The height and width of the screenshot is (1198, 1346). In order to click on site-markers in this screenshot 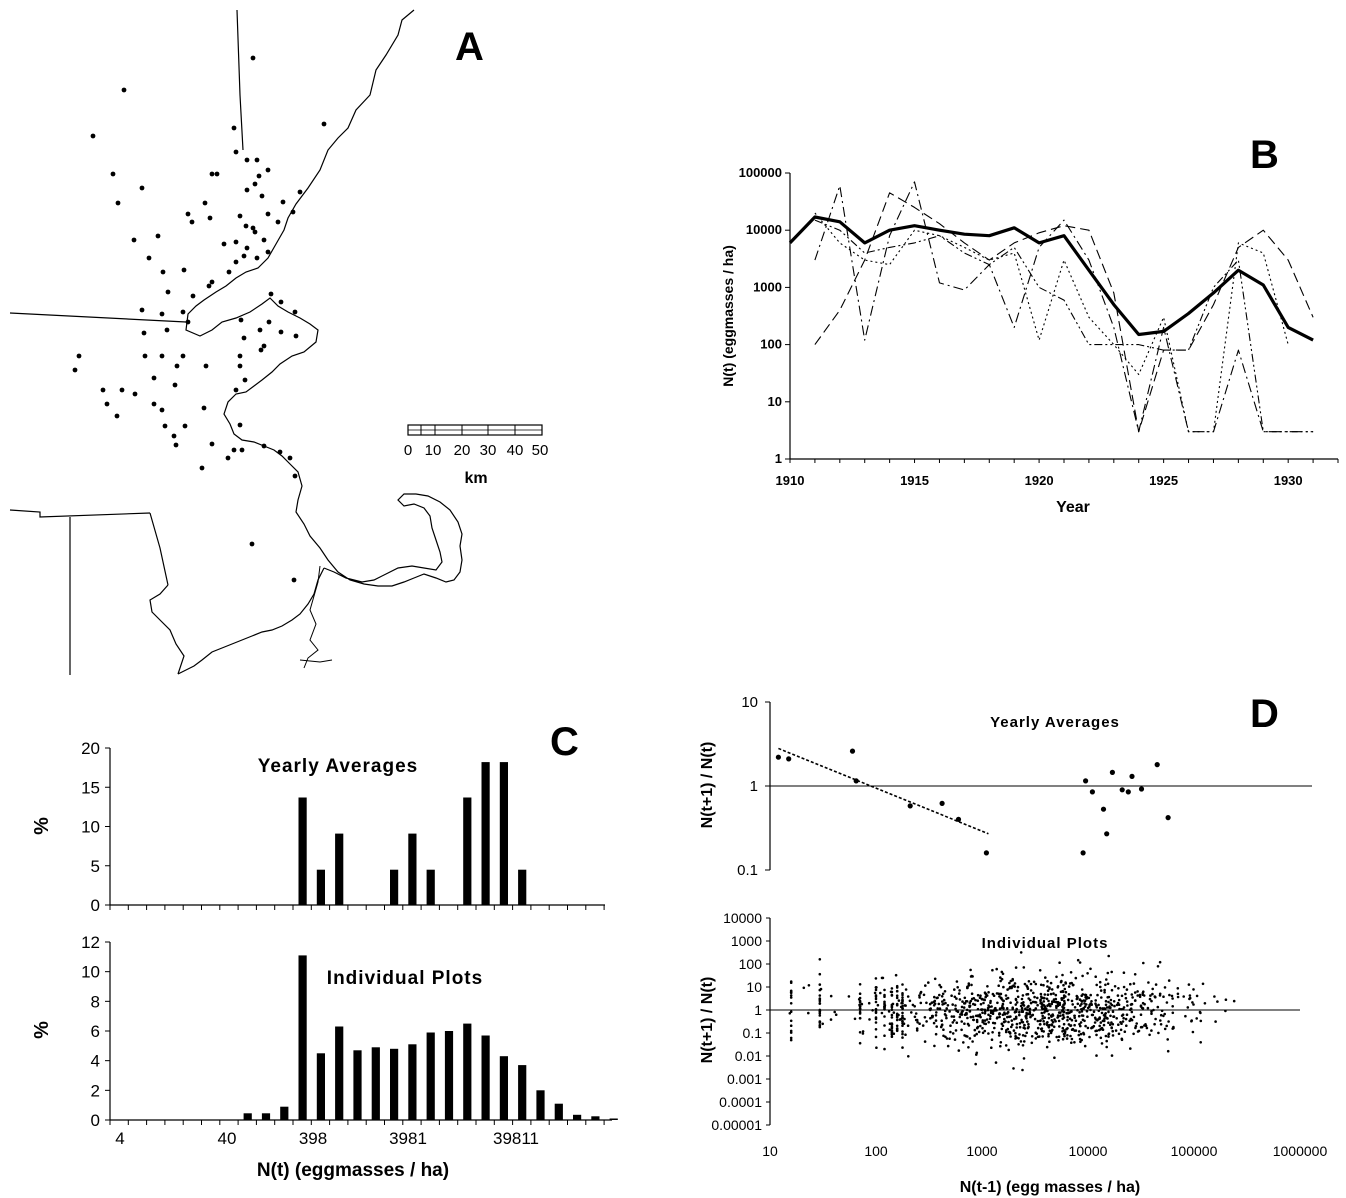, I will do `click(199, 319)`.